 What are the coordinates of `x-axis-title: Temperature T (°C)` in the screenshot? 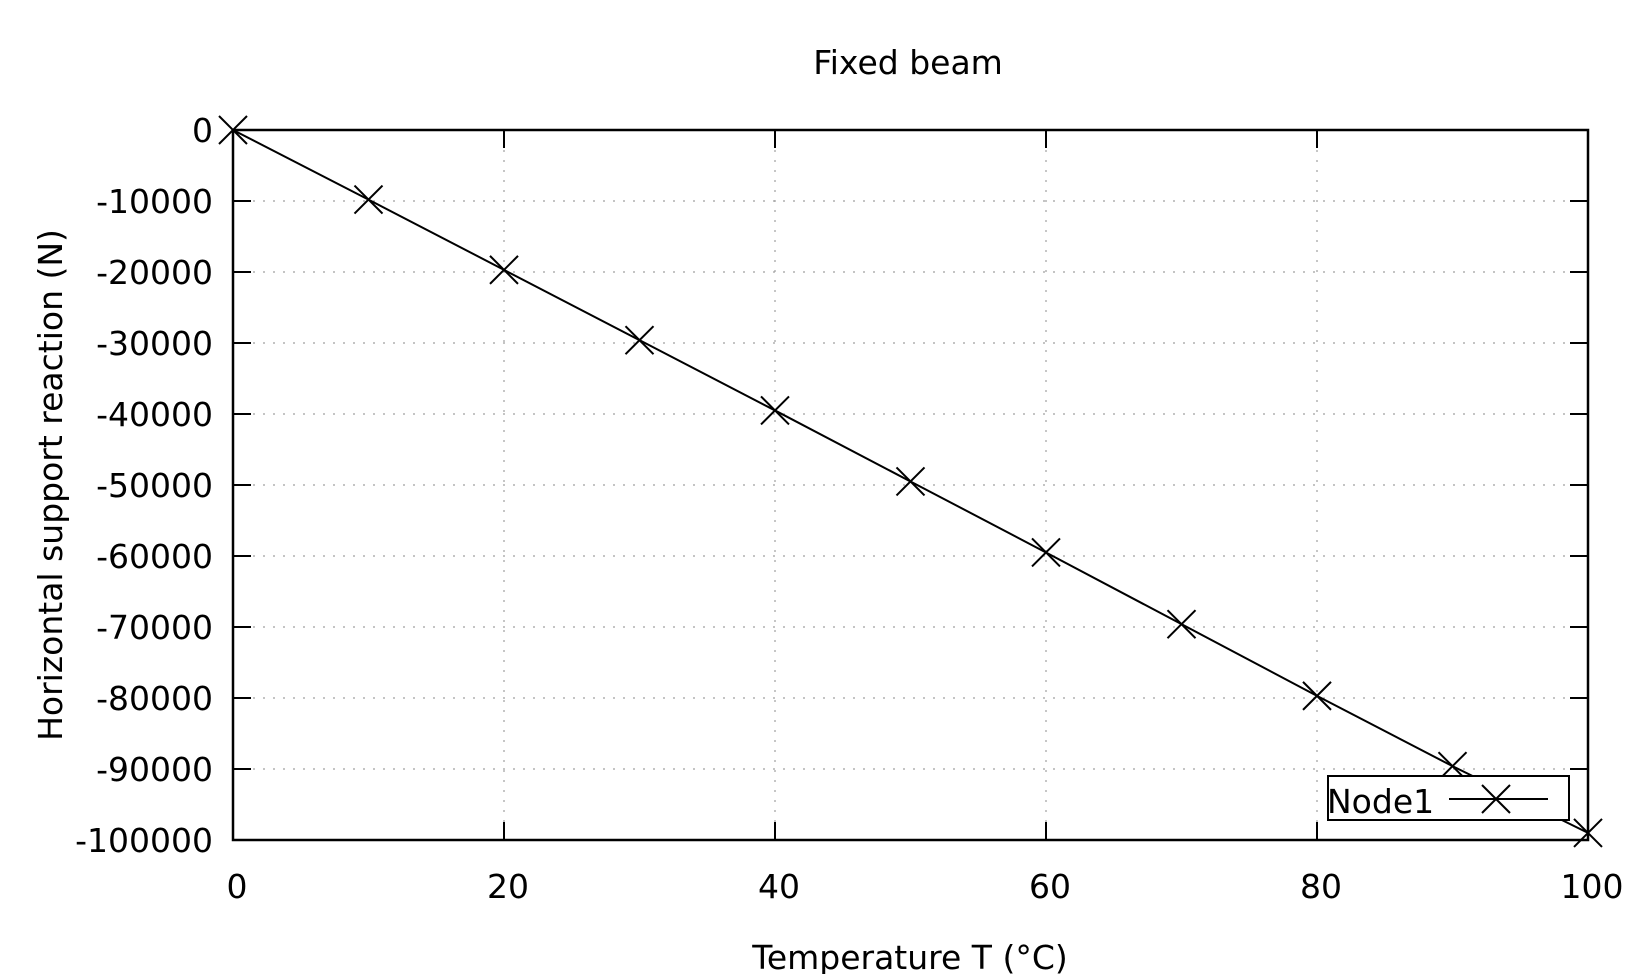 It's located at (909, 956).